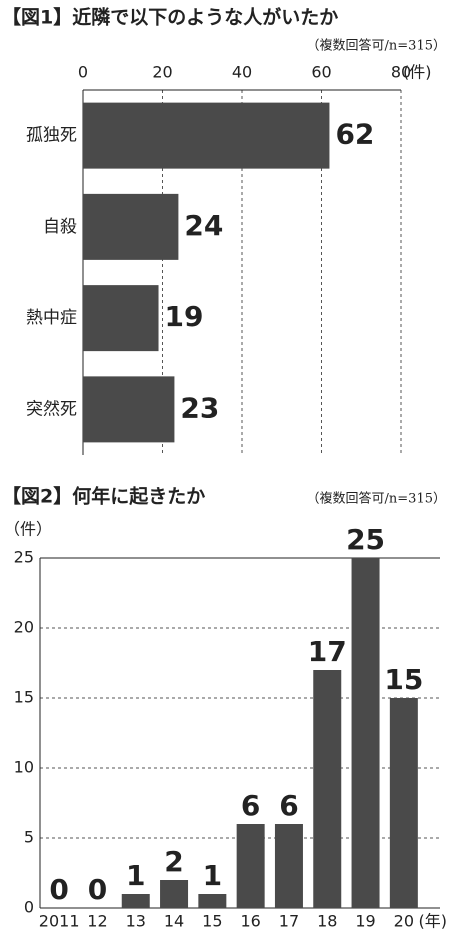 The image size is (450, 934). Describe the element at coordinates (136, 921) in the screenshot. I see `x-tick-label: 13` at that location.